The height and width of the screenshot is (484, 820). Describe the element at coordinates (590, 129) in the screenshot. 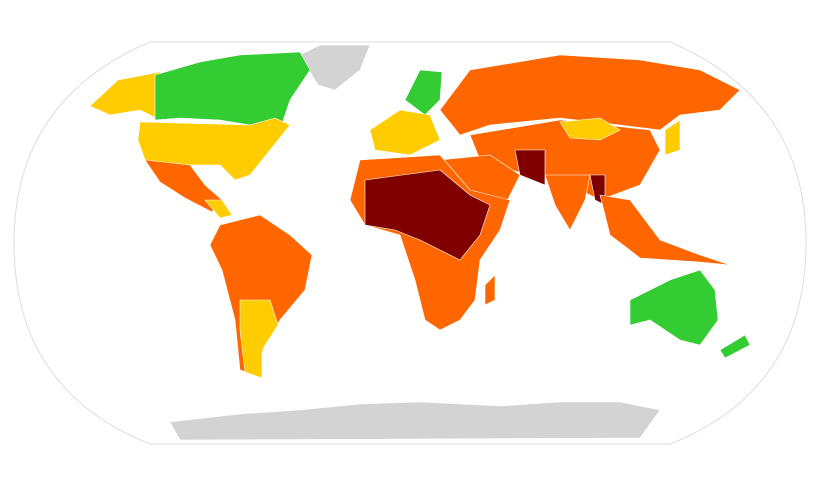

I see `mongolia` at that location.